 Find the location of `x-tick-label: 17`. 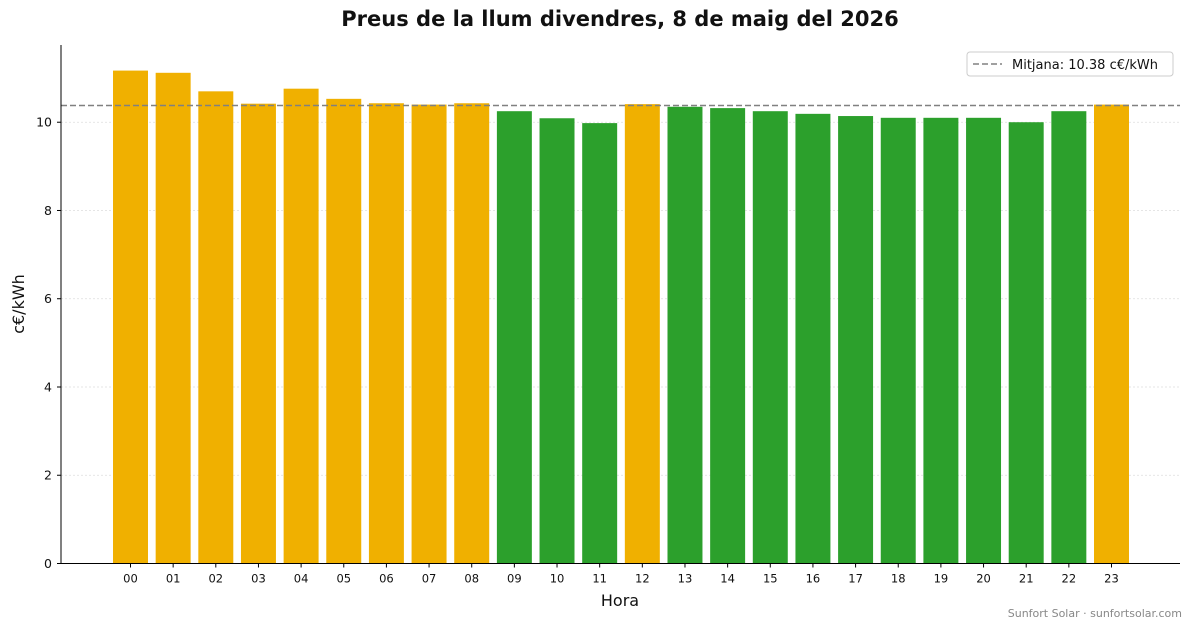

x-tick-label: 17 is located at coordinates (855, 579).